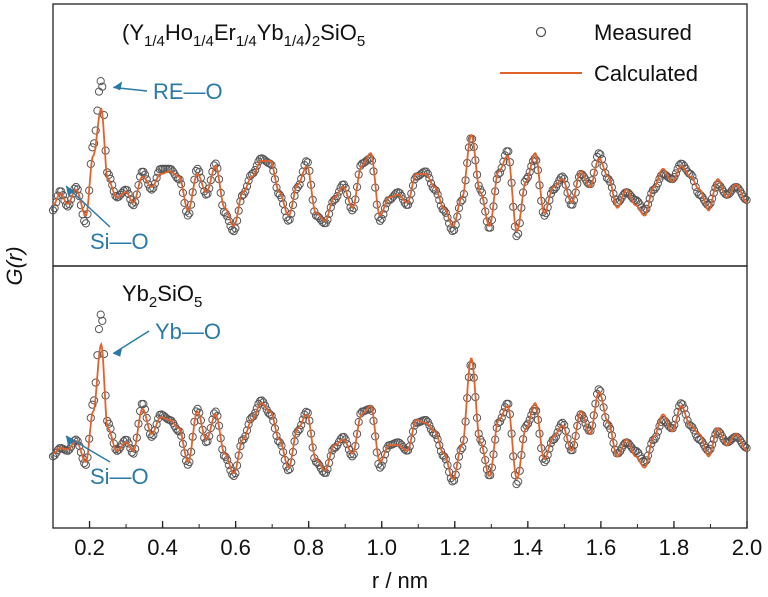  I want to click on x-tick-label: 1.0, so click(381, 547).